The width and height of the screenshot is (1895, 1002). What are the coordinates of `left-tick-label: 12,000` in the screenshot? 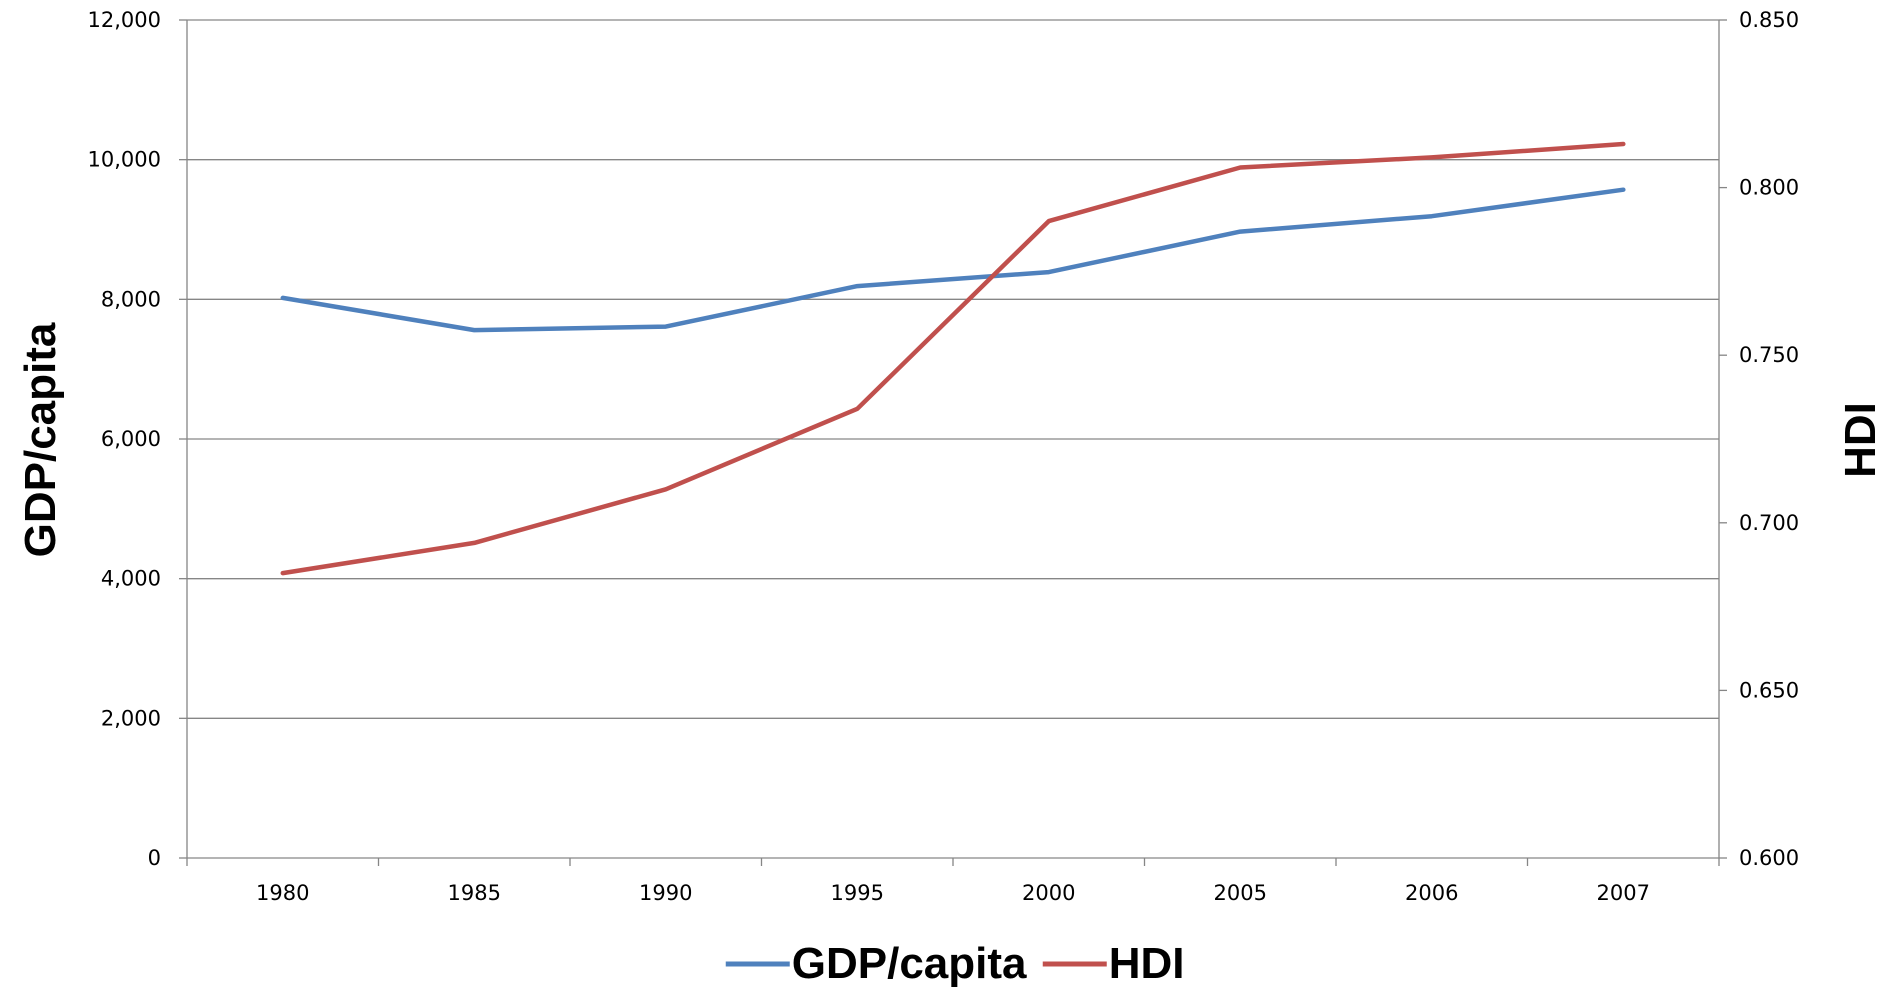 It's located at (124, 20).